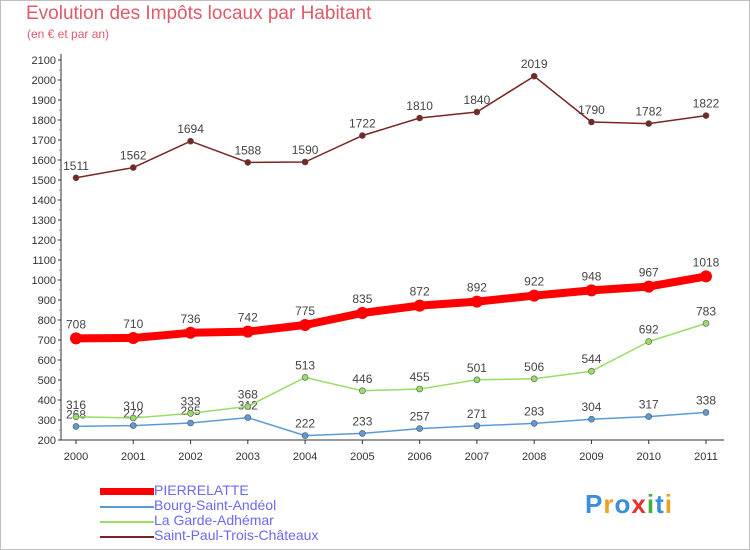  I want to click on data-label-la-garde-adhemar-2006: 455, so click(420, 377).